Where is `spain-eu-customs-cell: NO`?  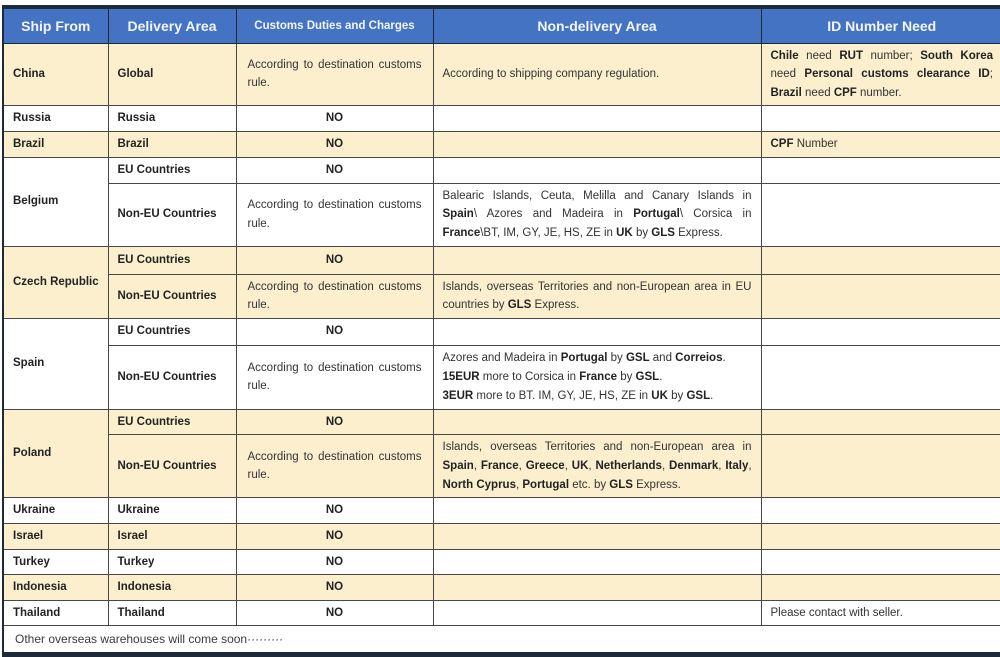
spain-eu-customs-cell: NO is located at coordinates (334, 331).